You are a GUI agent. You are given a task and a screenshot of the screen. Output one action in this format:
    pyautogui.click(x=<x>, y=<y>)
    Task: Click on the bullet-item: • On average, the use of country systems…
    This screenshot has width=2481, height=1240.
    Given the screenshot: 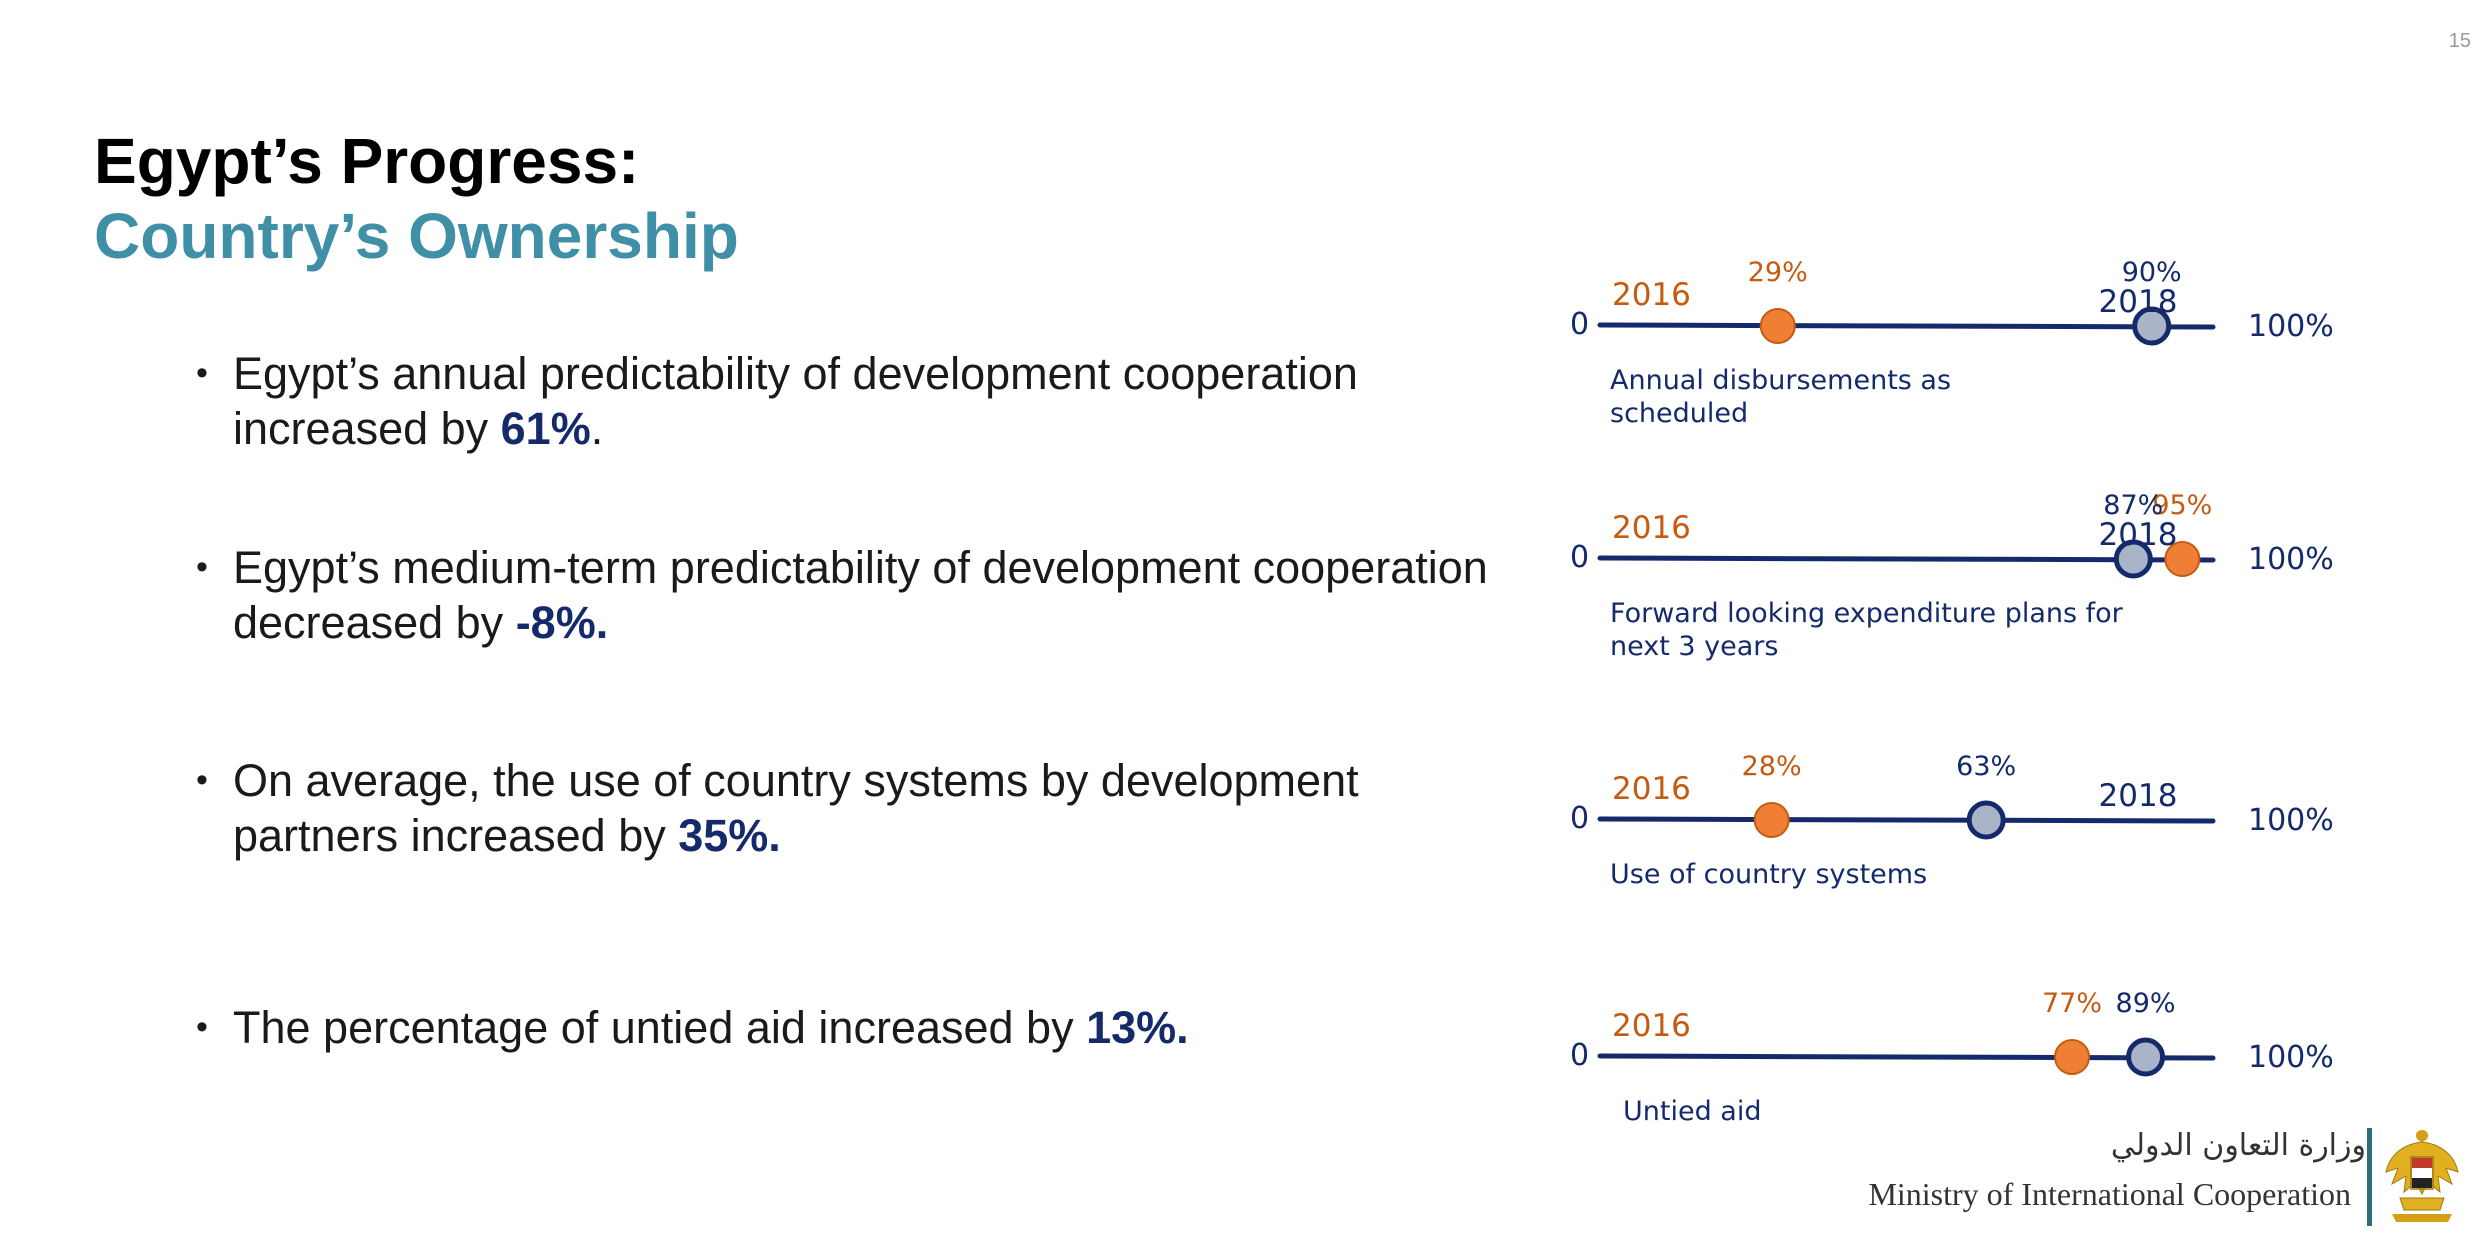 What is the action you would take?
    pyautogui.click(x=846, y=808)
    